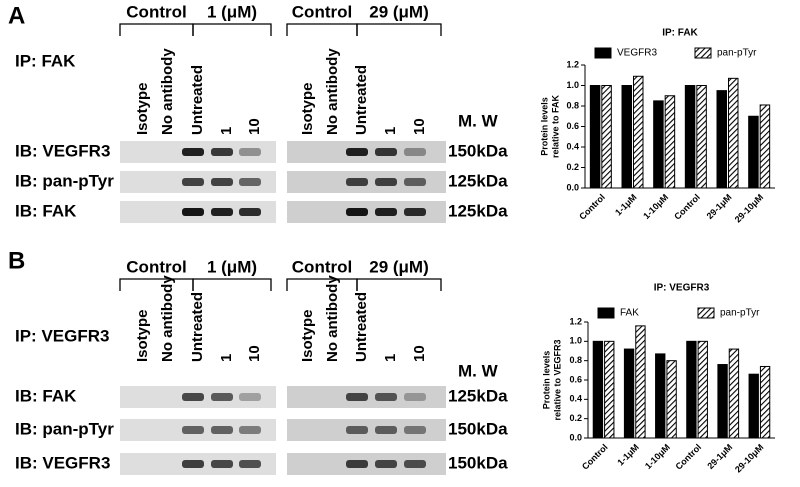 This screenshot has height=487, width=800. Describe the element at coordinates (232, 266) in the screenshot. I see `group-label: 1 (μM)` at that location.